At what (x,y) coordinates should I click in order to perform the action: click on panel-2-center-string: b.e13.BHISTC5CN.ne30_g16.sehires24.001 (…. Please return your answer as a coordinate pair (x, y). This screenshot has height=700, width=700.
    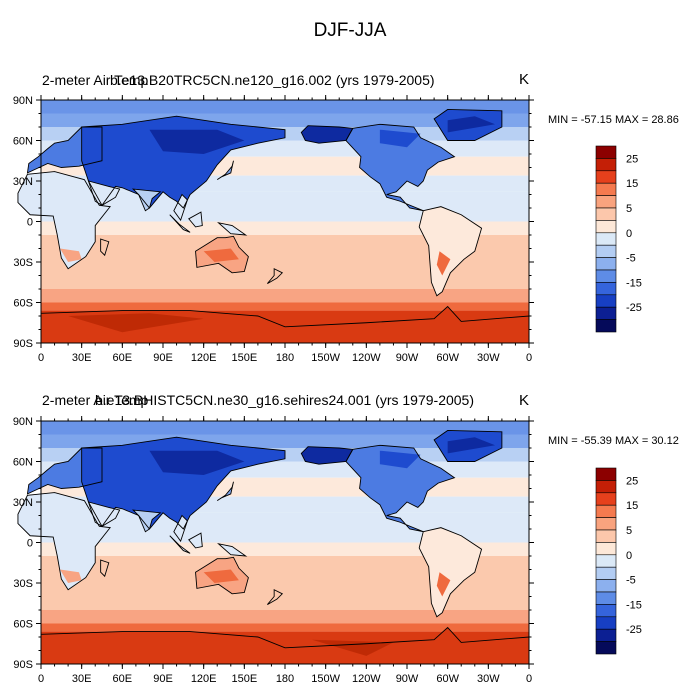
    Looking at the image, I should click on (285, 400).